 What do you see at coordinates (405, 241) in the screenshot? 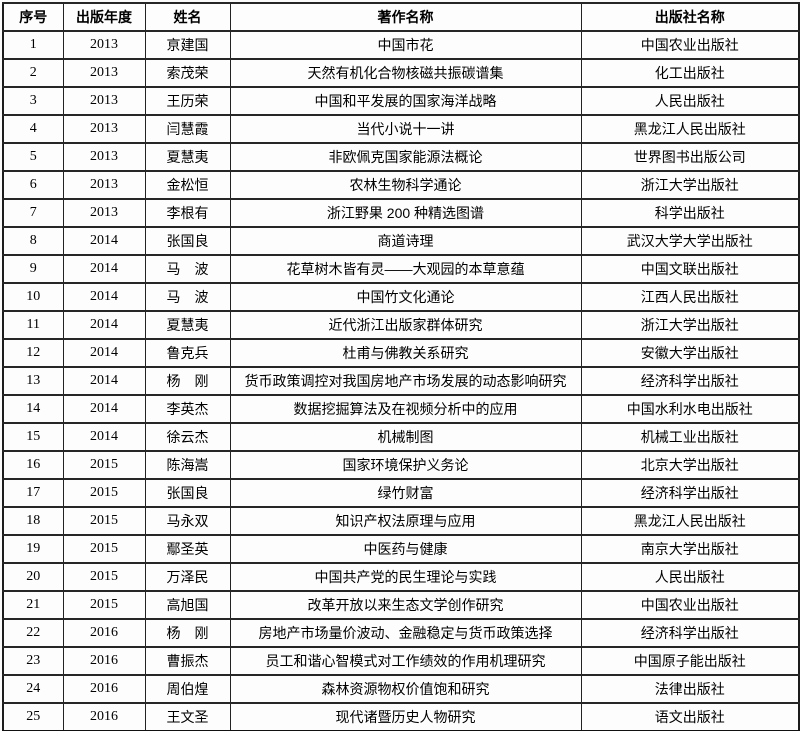
I see `cell-title: 商道诗理` at bounding box center [405, 241].